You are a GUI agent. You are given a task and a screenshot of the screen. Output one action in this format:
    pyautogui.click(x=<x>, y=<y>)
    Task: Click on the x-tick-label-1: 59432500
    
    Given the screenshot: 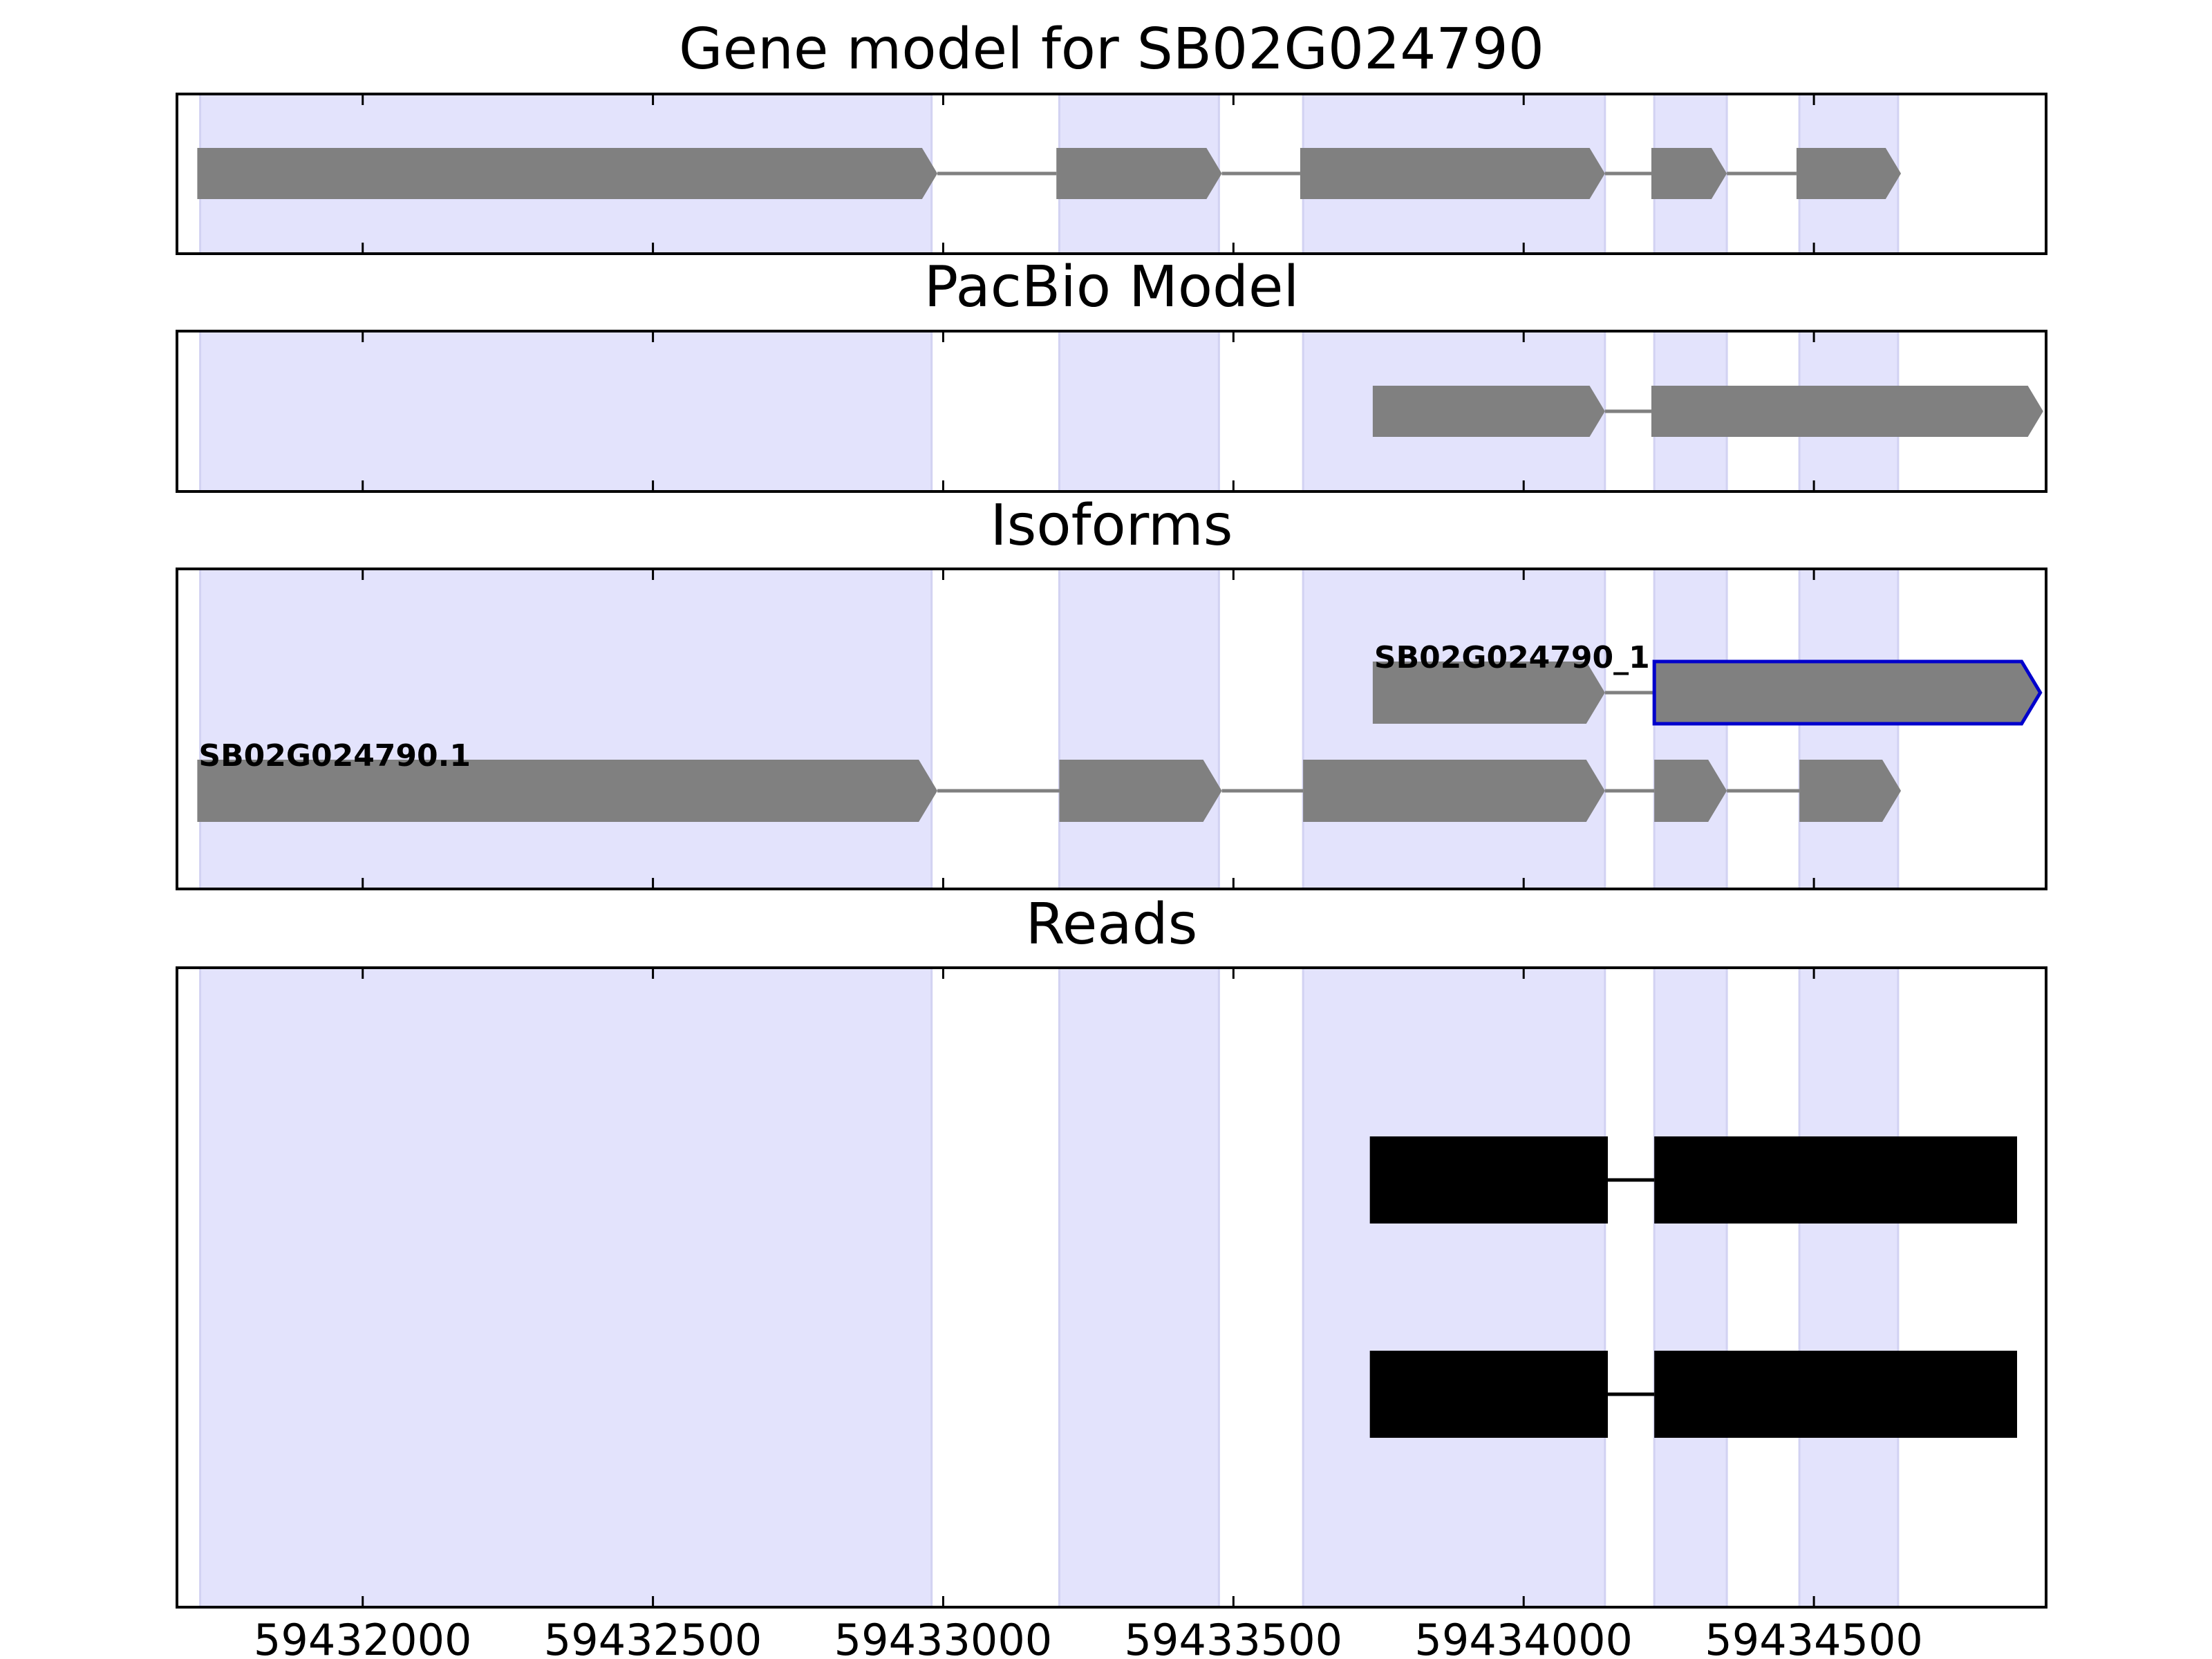 What is the action you would take?
    pyautogui.click(x=653, y=1637)
    